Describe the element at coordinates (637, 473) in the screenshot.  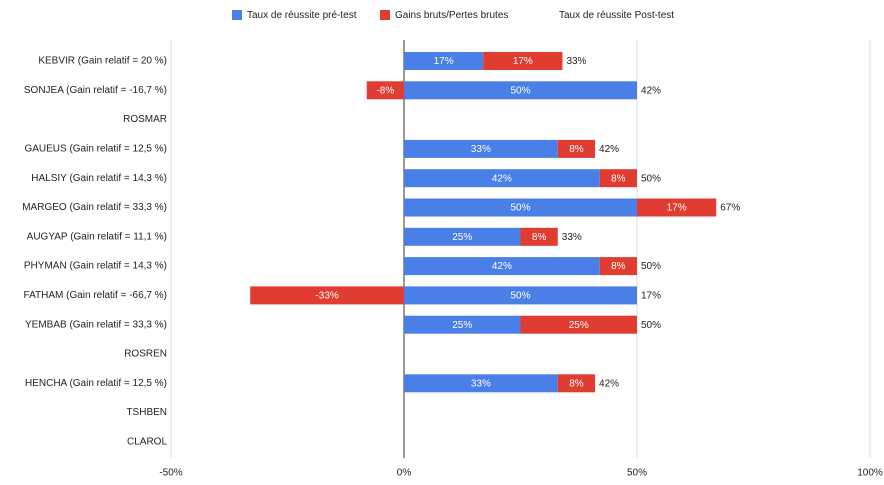
I see `x-tick-label: 50%` at that location.